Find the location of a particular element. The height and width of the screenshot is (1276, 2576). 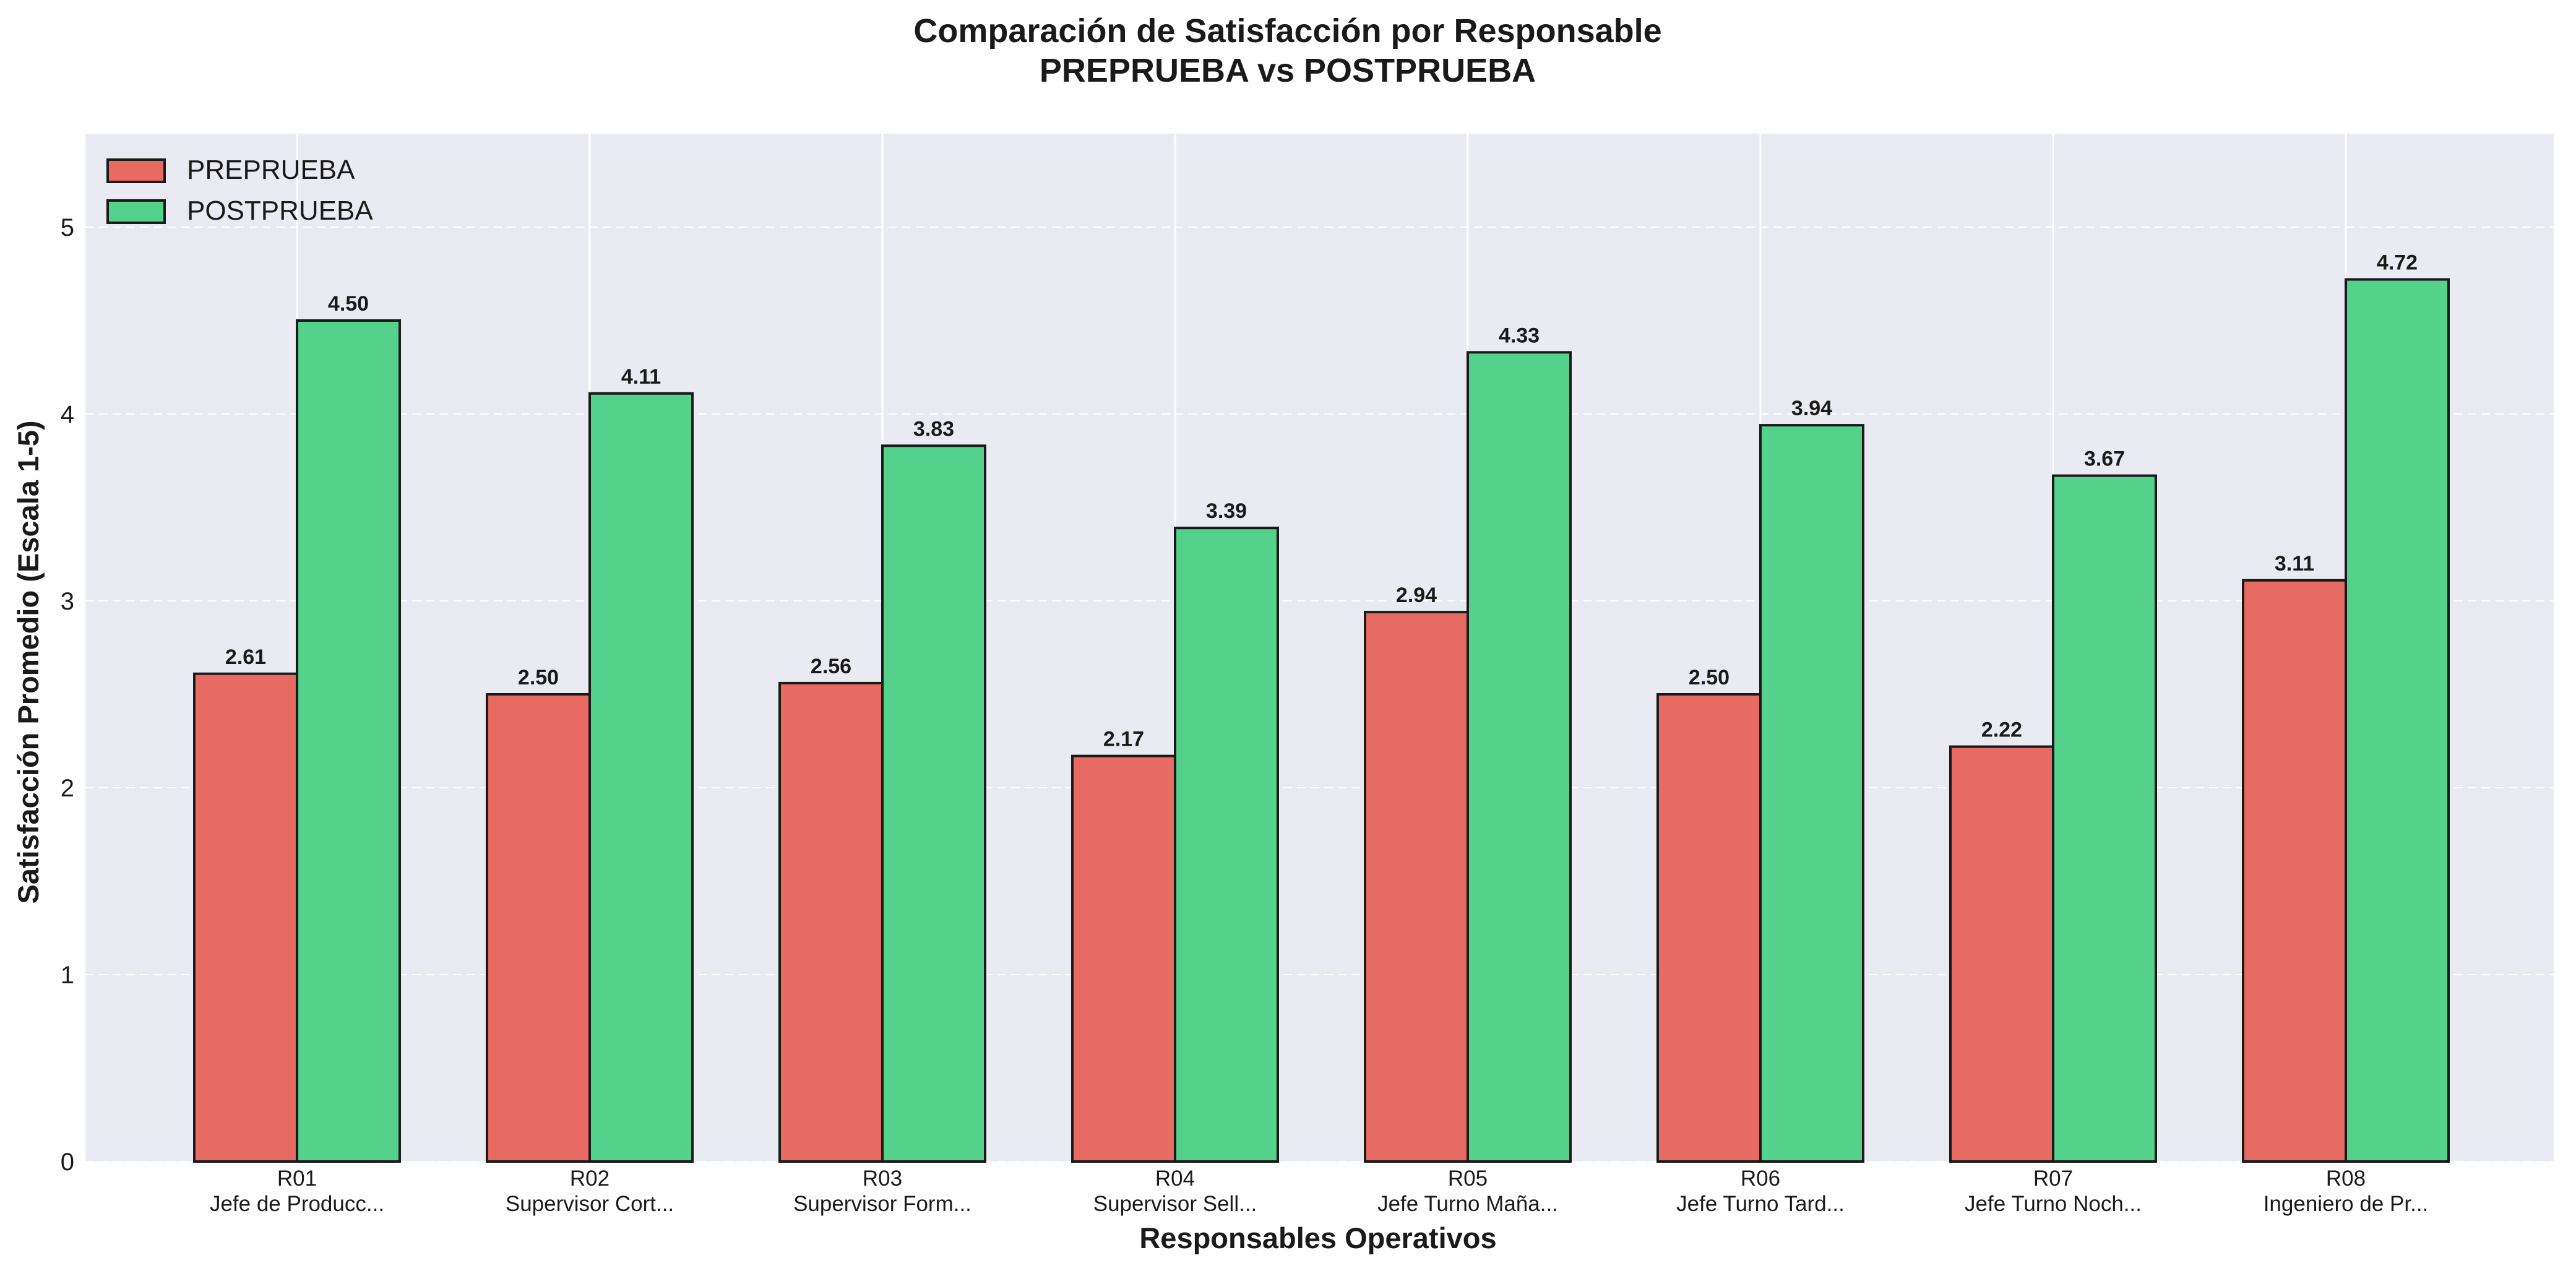

y-axis-label: Satisfacción Promedio (Escala 1-5) is located at coordinates (28, 661).